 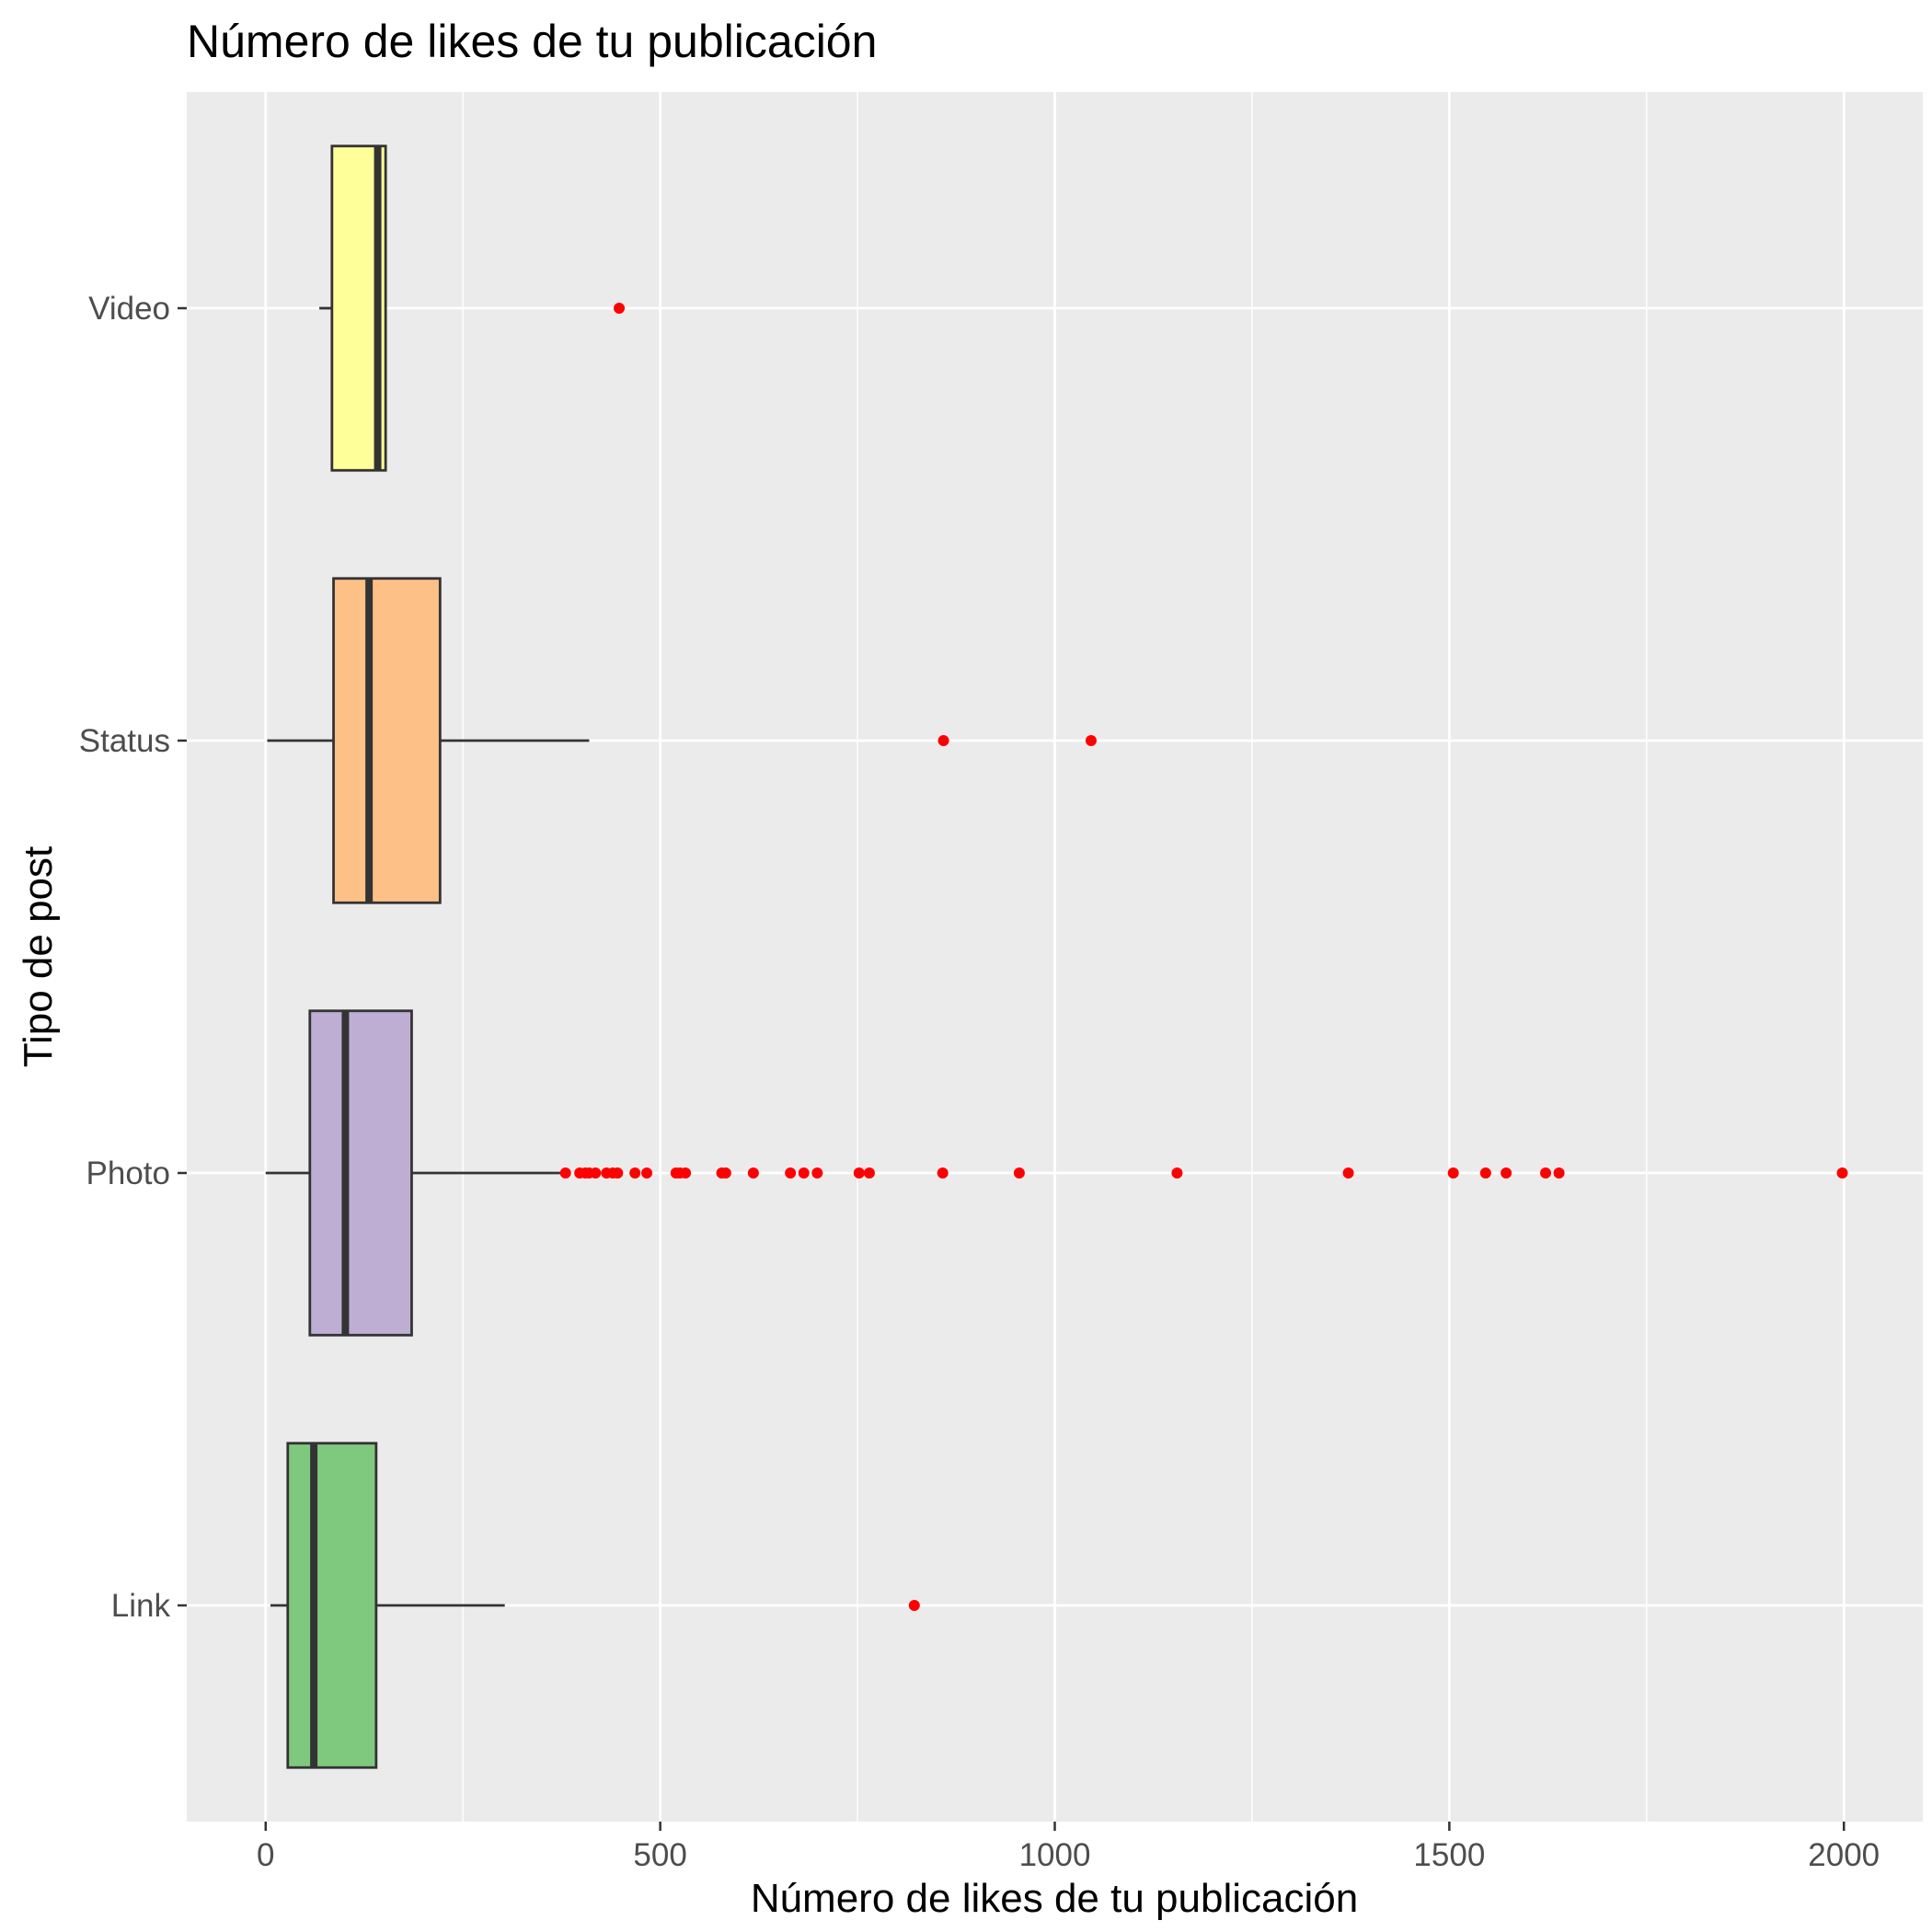 I want to click on y-tick-label: Link, so click(x=141, y=1606).